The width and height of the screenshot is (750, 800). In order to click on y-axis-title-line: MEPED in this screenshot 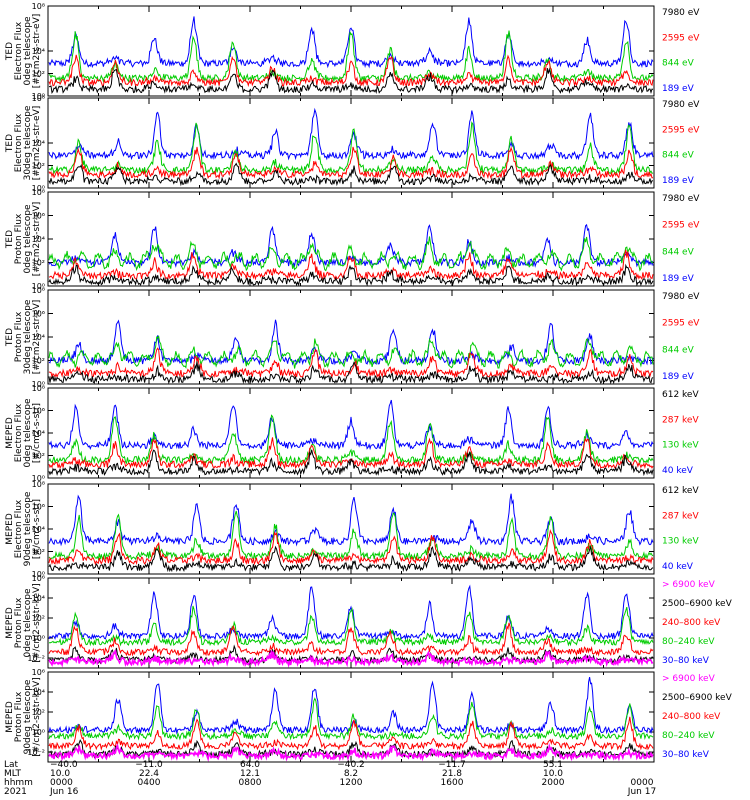, I will do `click(10, 717)`.